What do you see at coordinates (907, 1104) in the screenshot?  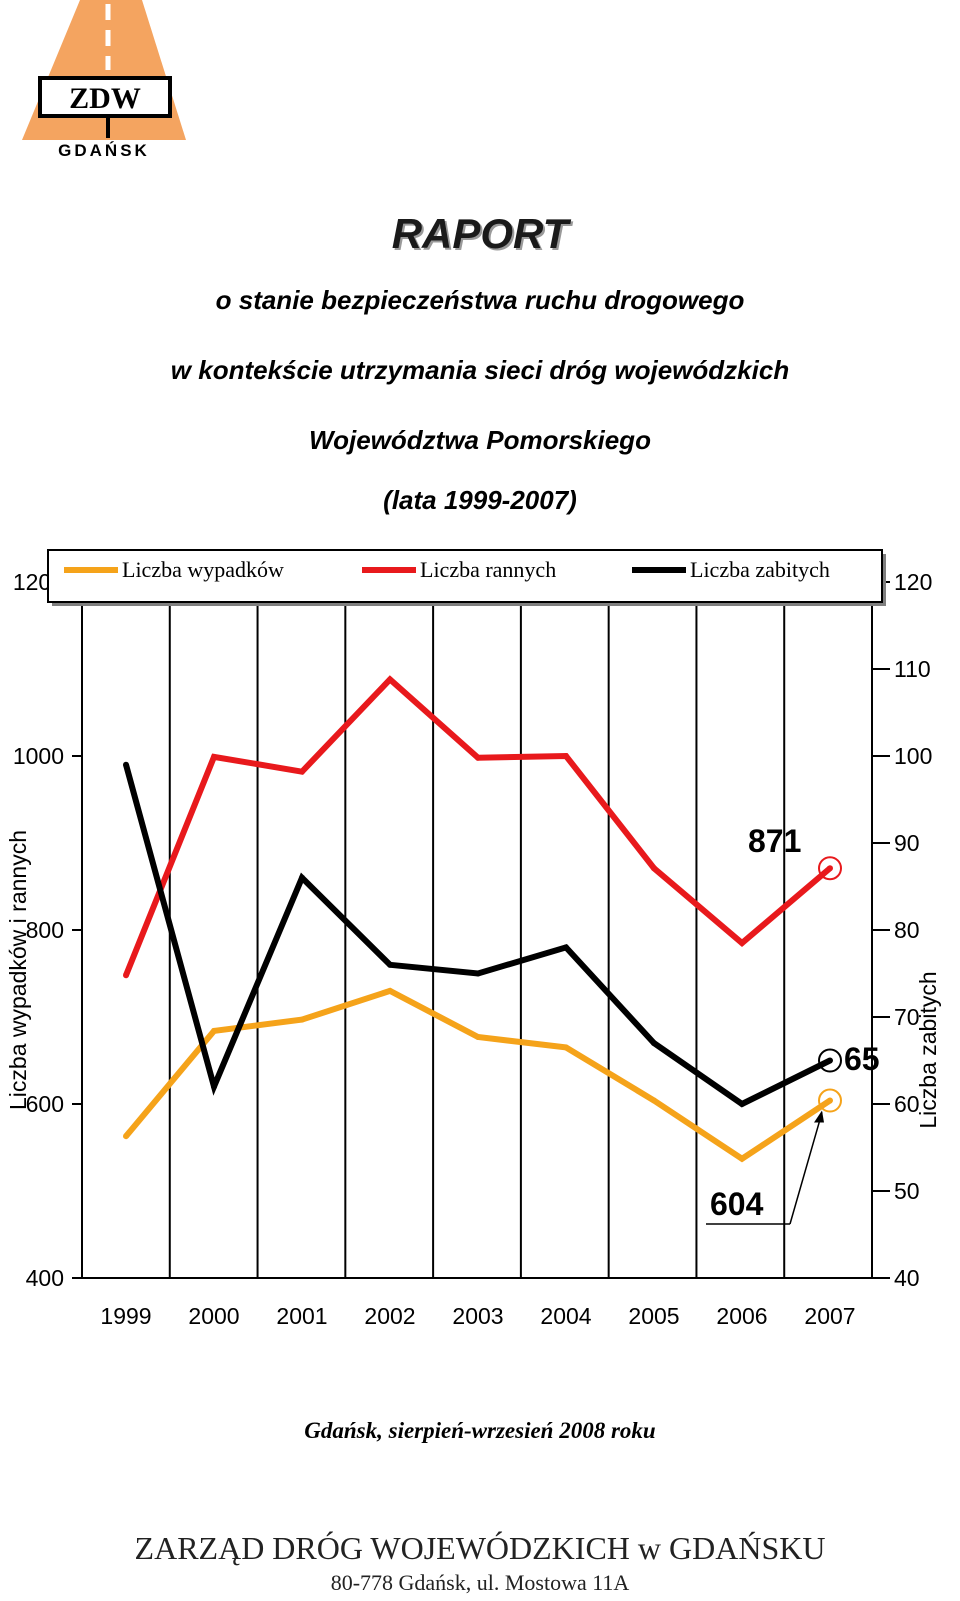 I see `y2-tick-label: 60` at bounding box center [907, 1104].